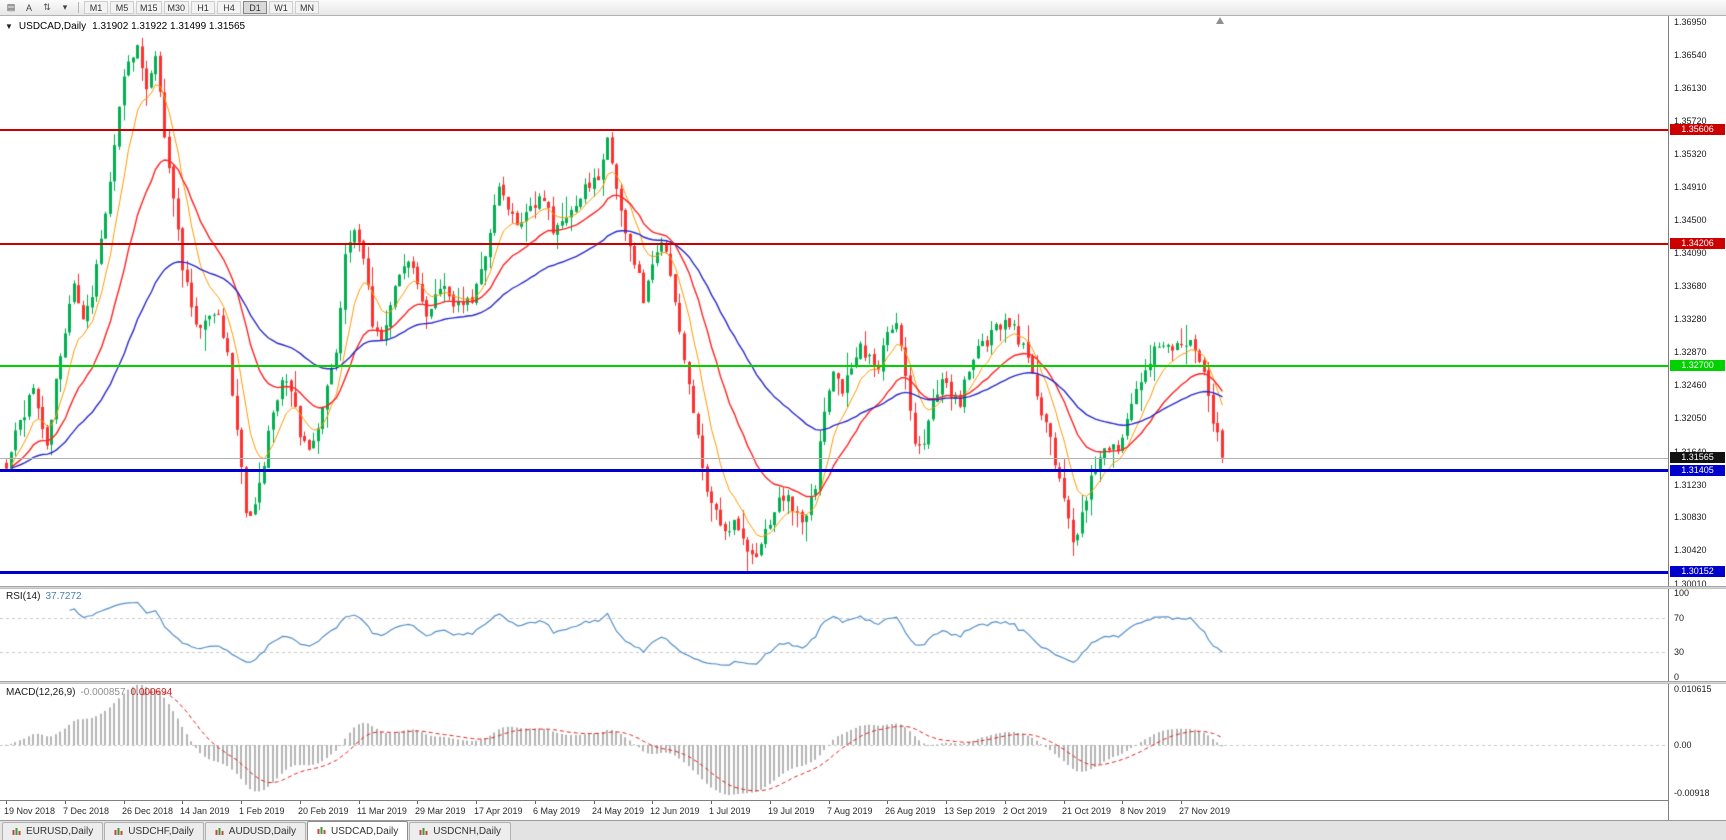 The image size is (1726, 840). What do you see at coordinates (229, 7) in the screenshot?
I see `timeframe-h4: H4` at bounding box center [229, 7].